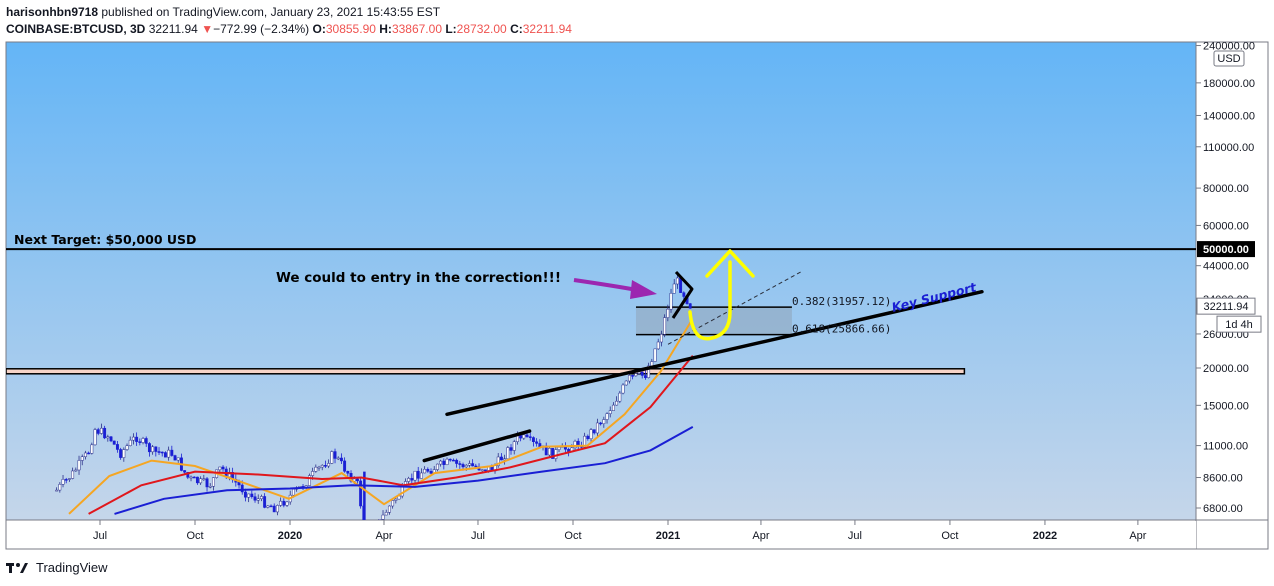 The image size is (1274, 586). Describe the element at coordinates (1232, 281) in the screenshot. I see `price-axis` at that location.